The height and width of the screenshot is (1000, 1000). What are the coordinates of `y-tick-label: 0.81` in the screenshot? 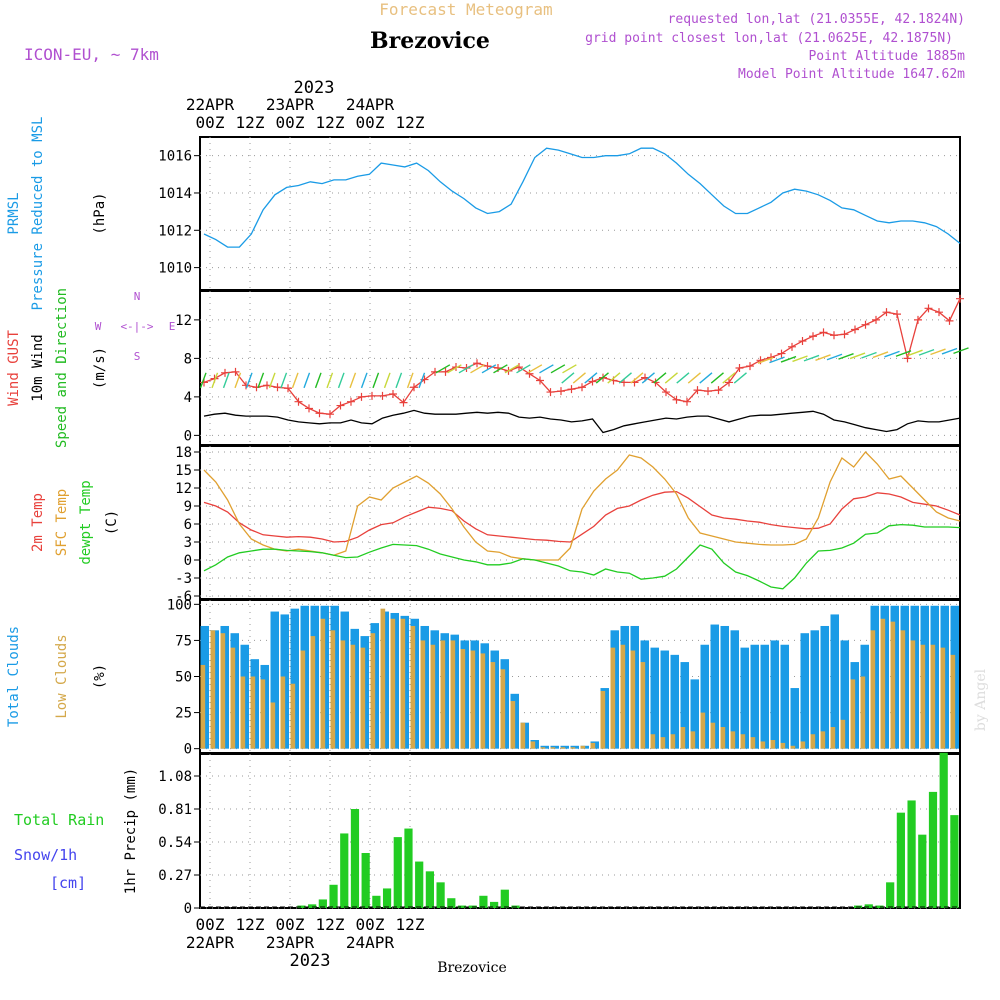 It's located at (175, 810).